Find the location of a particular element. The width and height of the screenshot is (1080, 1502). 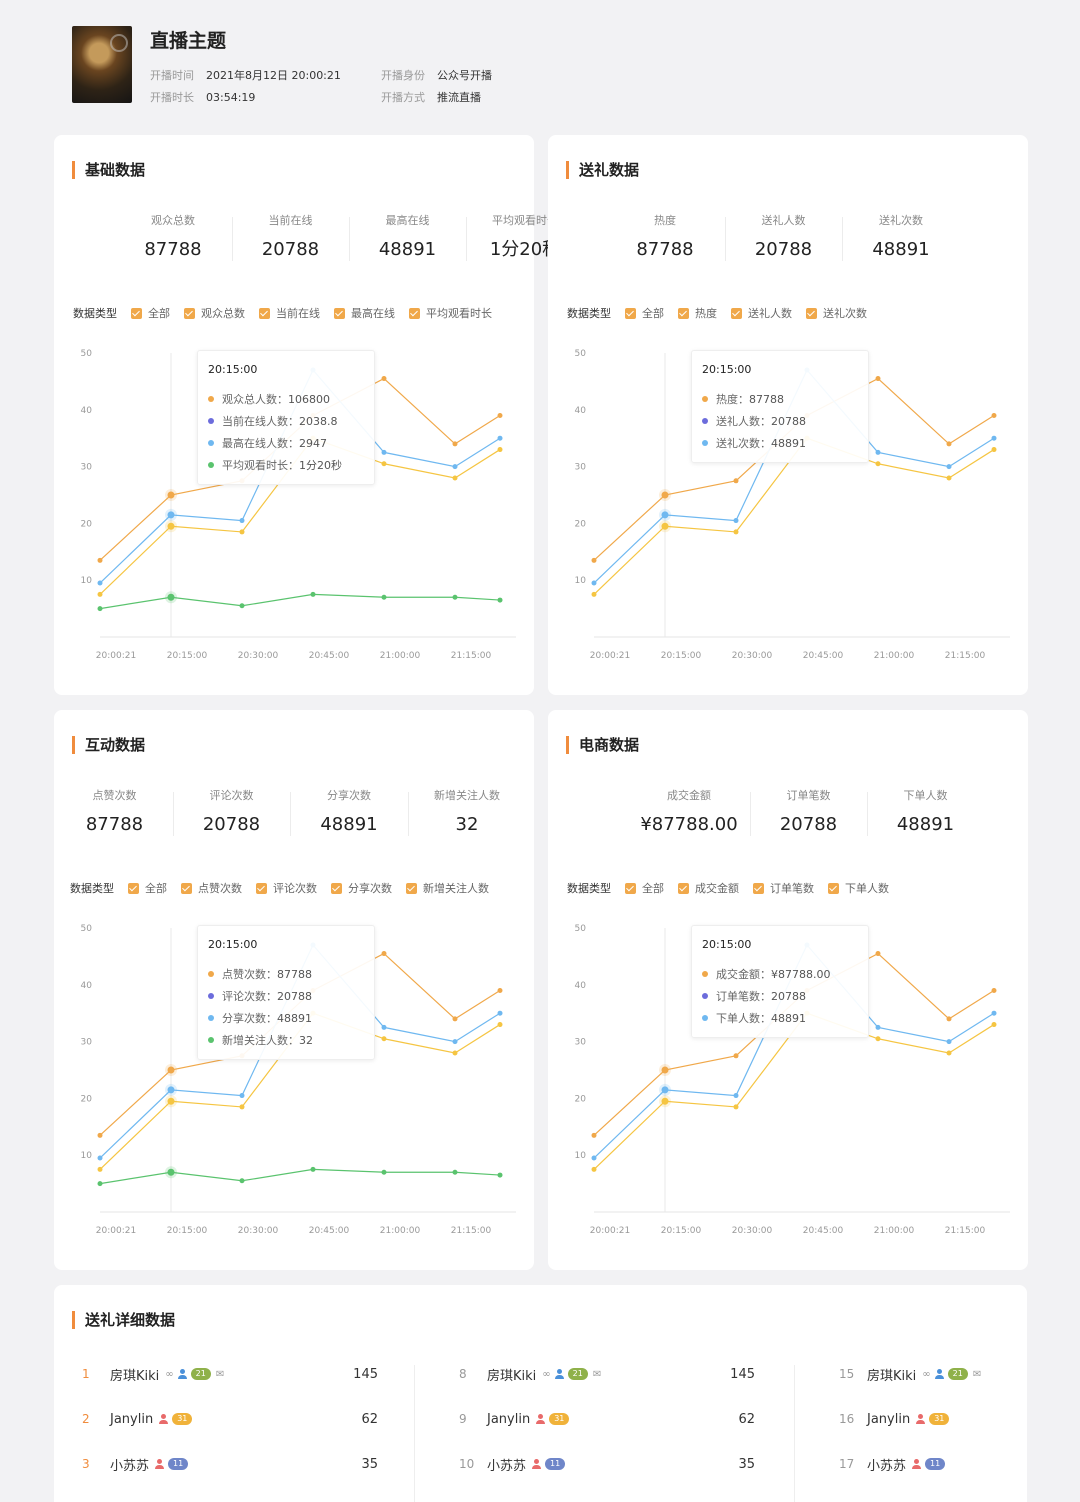

filter-checkbox: 新增关注人数 is located at coordinates (447, 888).